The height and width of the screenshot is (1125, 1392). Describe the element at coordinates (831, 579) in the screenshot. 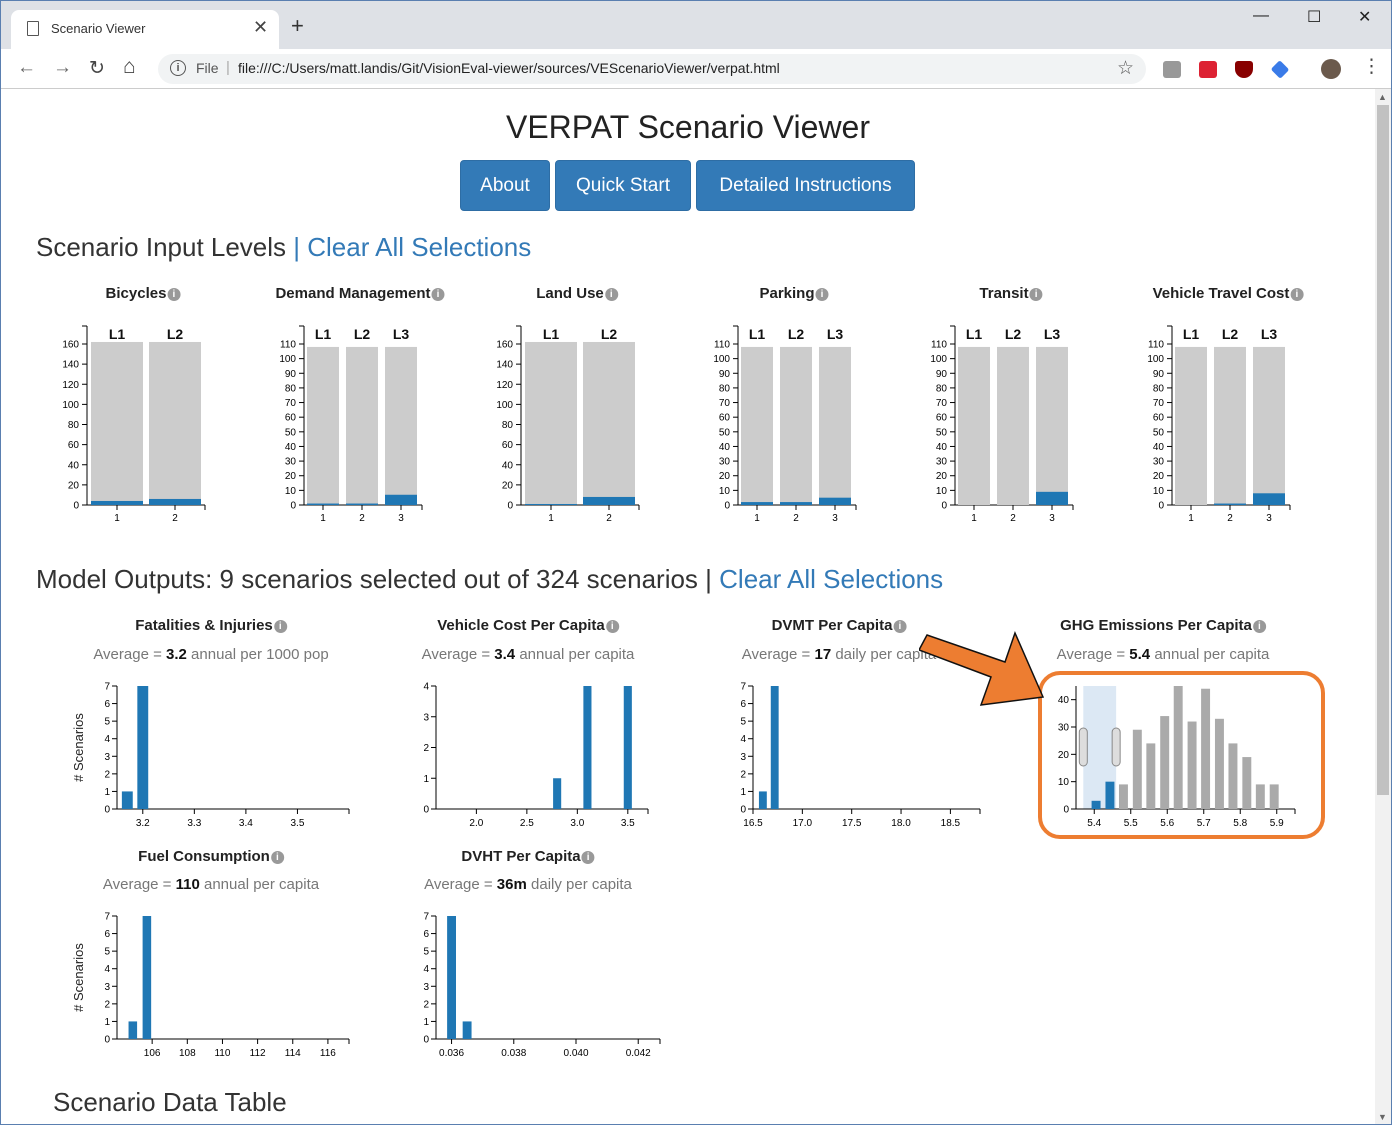

I see `outputs-clear-all-link: Clear All Selections` at that location.